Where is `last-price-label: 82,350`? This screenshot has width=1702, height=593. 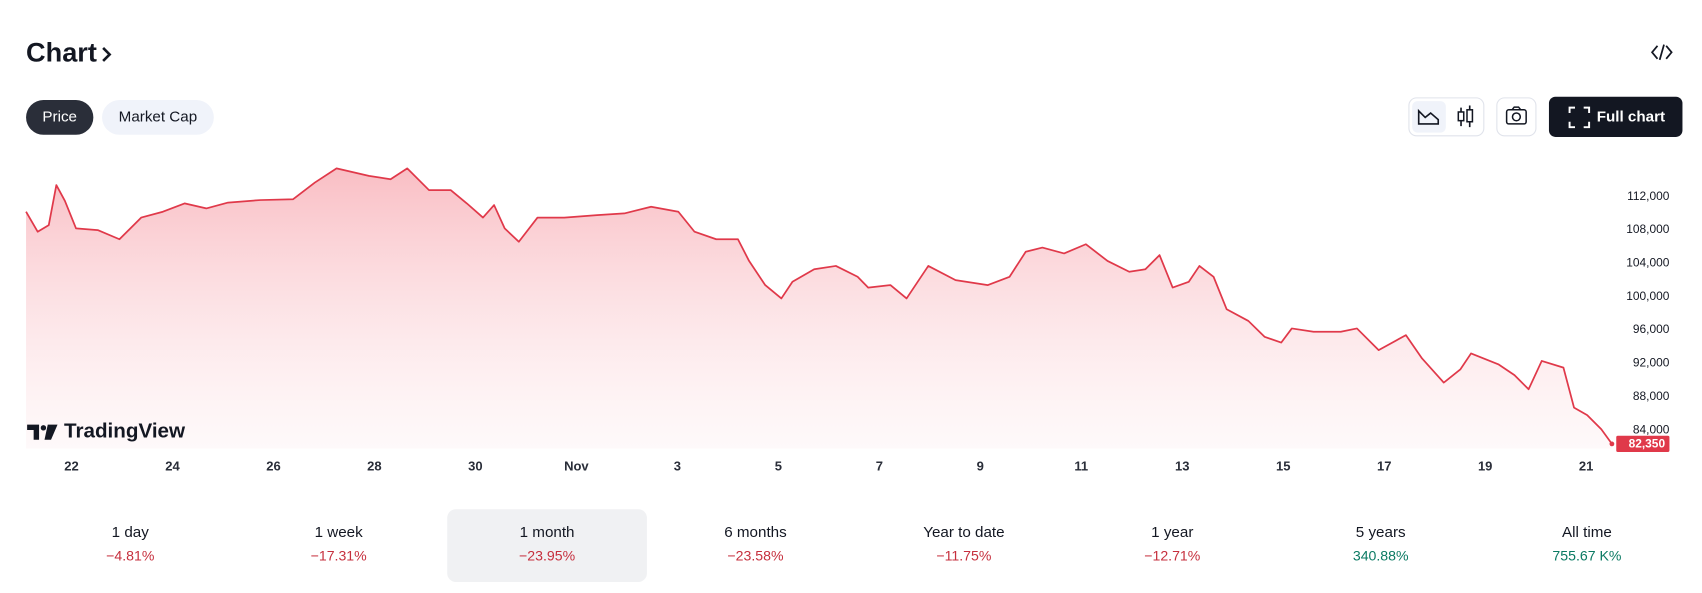
last-price-label: 82,350 is located at coordinates (1647, 444).